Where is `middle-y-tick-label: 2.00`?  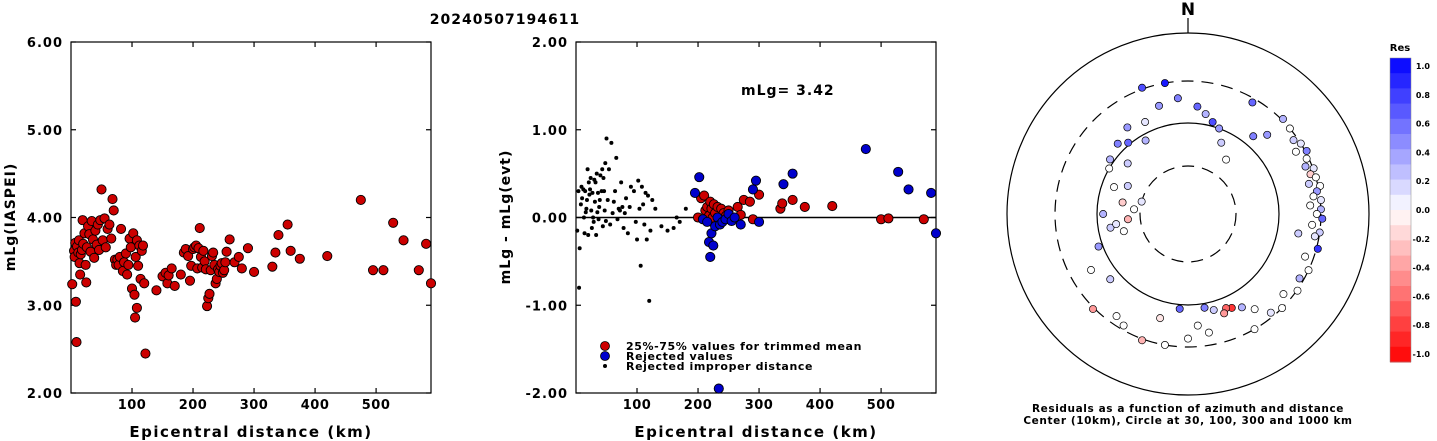 middle-y-tick-label: 2.00 is located at coordinates (550, 43).